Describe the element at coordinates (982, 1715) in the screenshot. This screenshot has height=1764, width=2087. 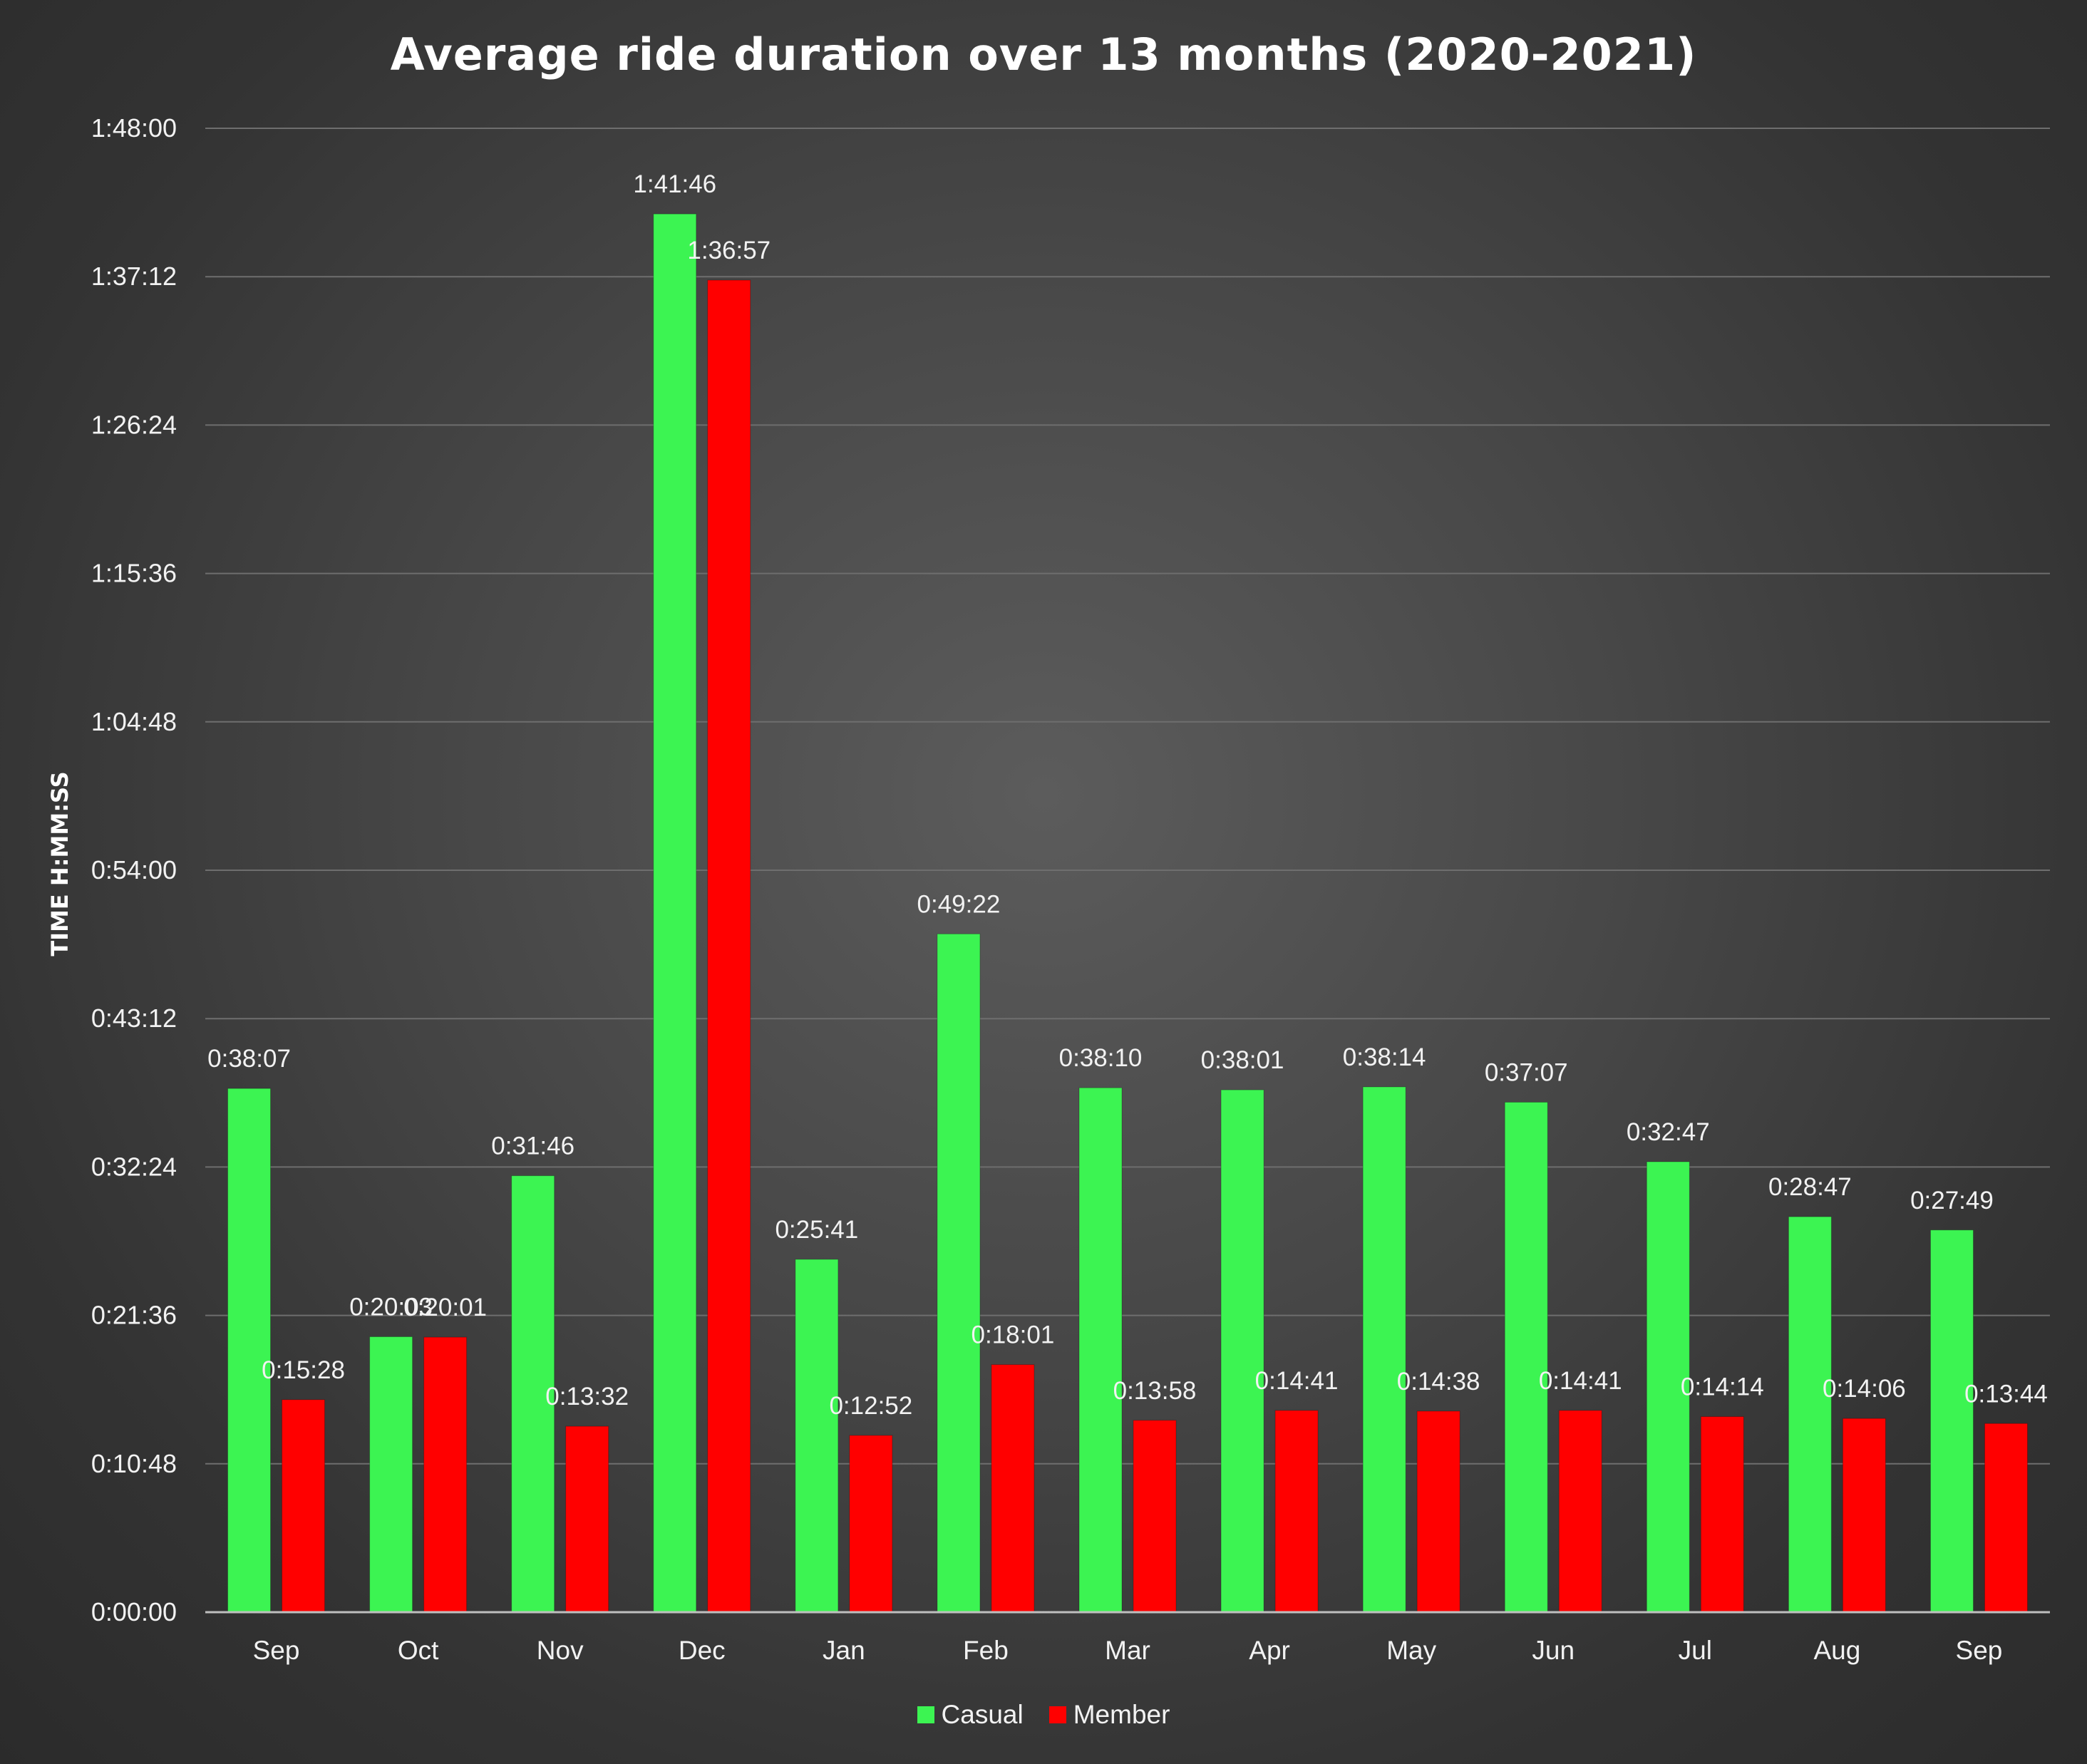
I see `legend-label: Casual` at that location.